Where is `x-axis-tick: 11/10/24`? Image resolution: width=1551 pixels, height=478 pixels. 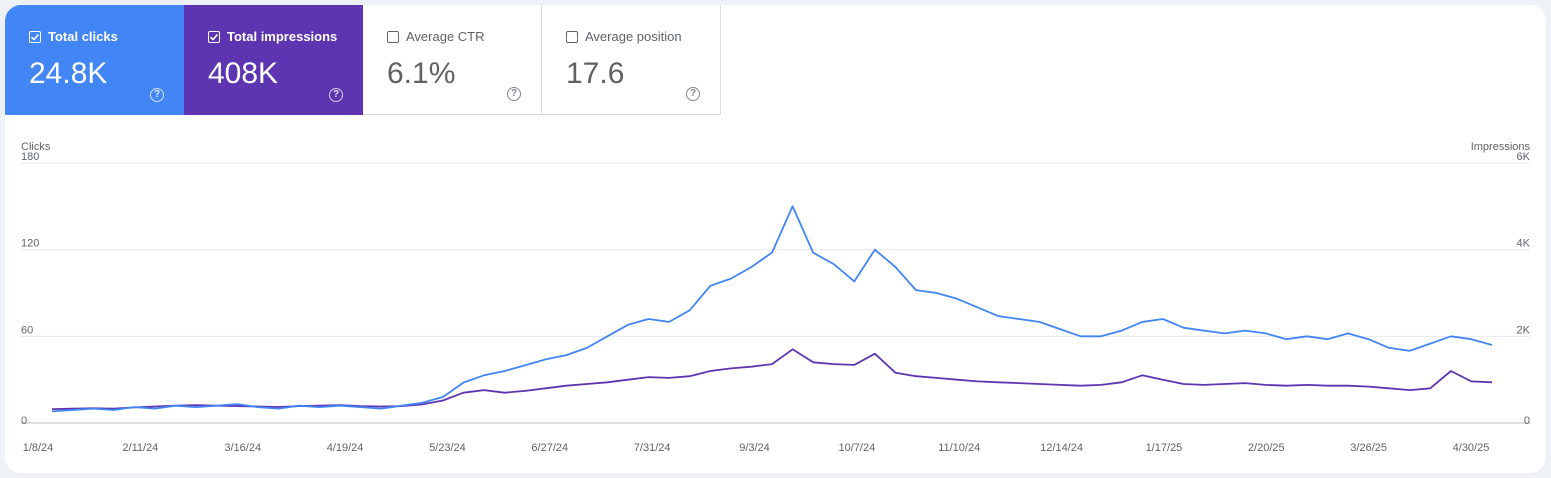 x-axis-tick: 11/10/24 is located at coordinates (959, 448).